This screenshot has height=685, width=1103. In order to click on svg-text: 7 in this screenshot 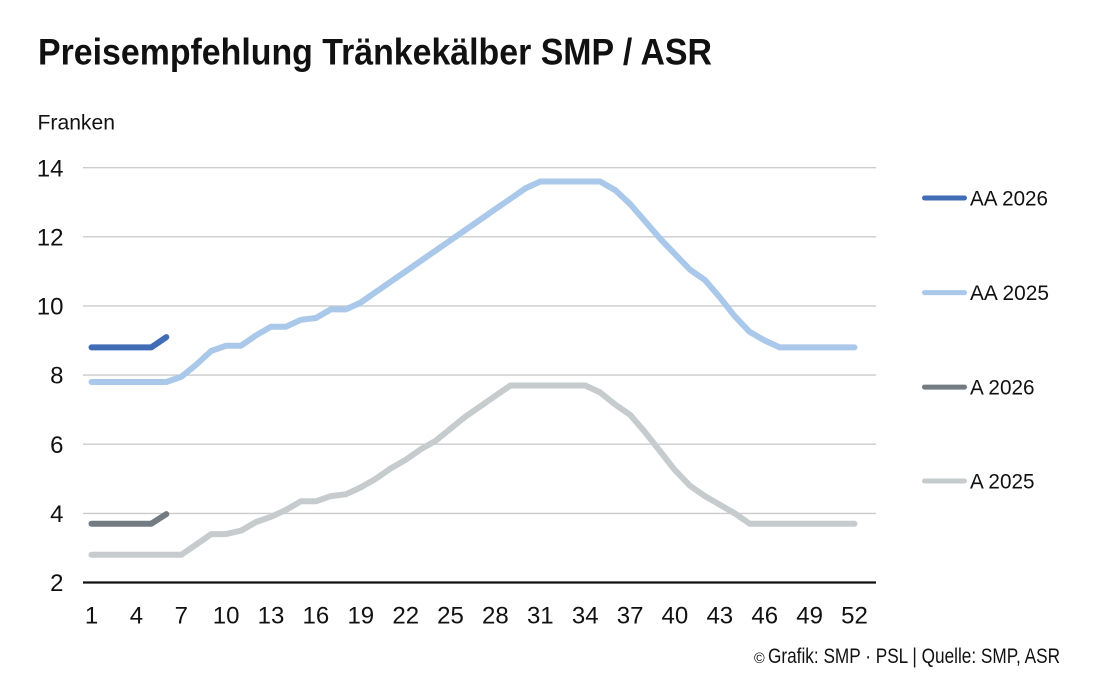, I will do `click(181, 615)`.